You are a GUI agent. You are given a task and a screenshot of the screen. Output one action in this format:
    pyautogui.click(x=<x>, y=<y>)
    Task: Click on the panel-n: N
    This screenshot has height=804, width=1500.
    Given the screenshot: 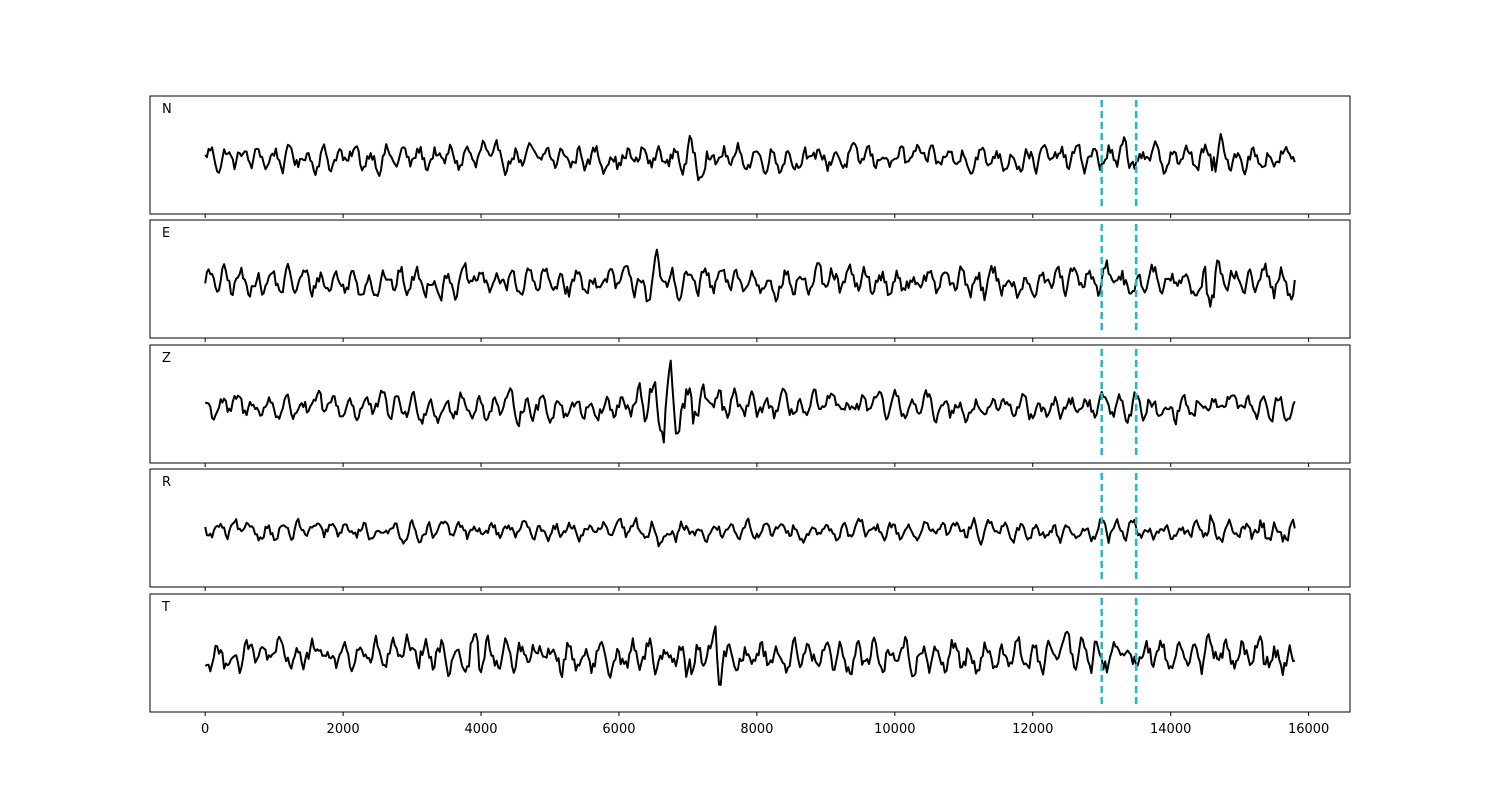 What is the action you would take?
    pyautogui.click(x=750, y=156)
    